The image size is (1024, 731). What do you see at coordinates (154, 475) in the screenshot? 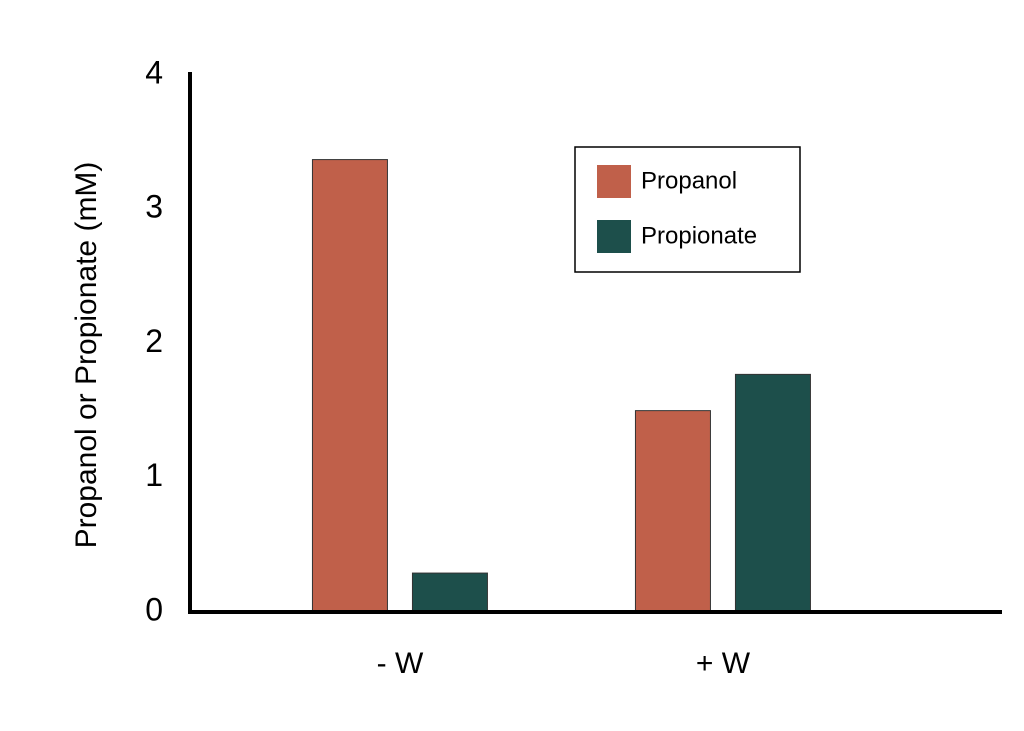
I see `y-tick-label: 1` at bounding box center [154, 475].